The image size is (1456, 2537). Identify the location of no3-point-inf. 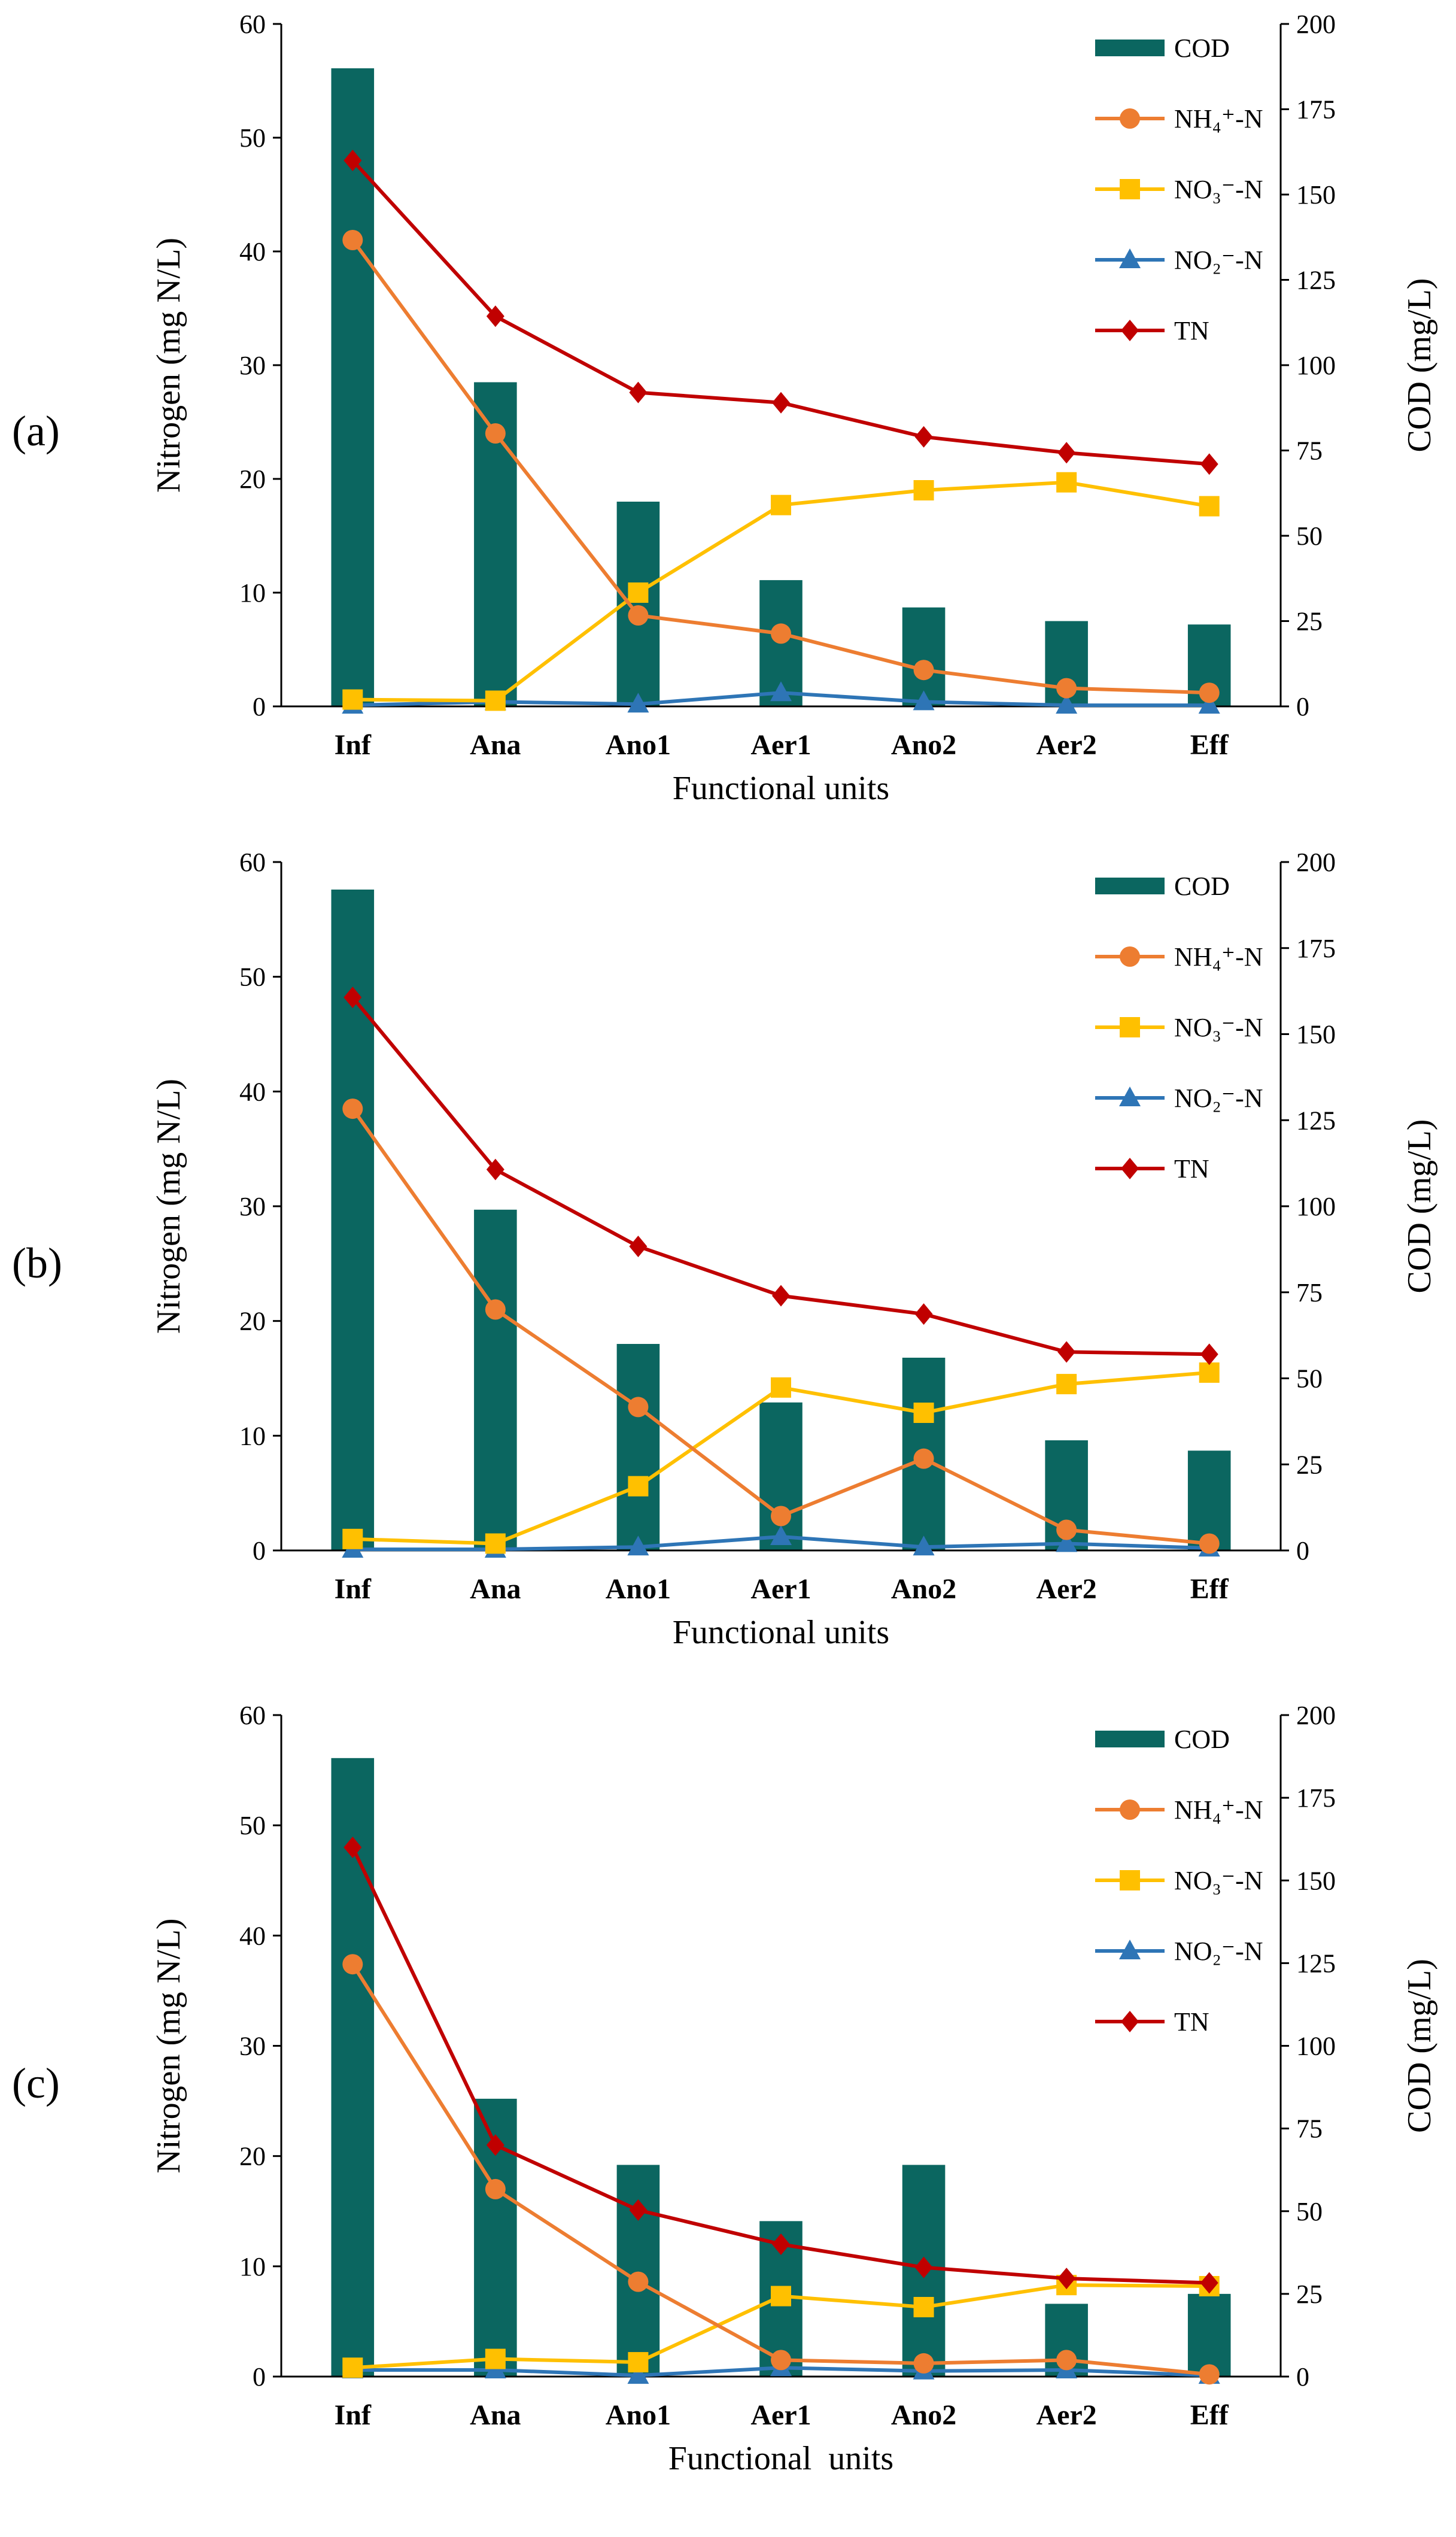
(352, 1538).